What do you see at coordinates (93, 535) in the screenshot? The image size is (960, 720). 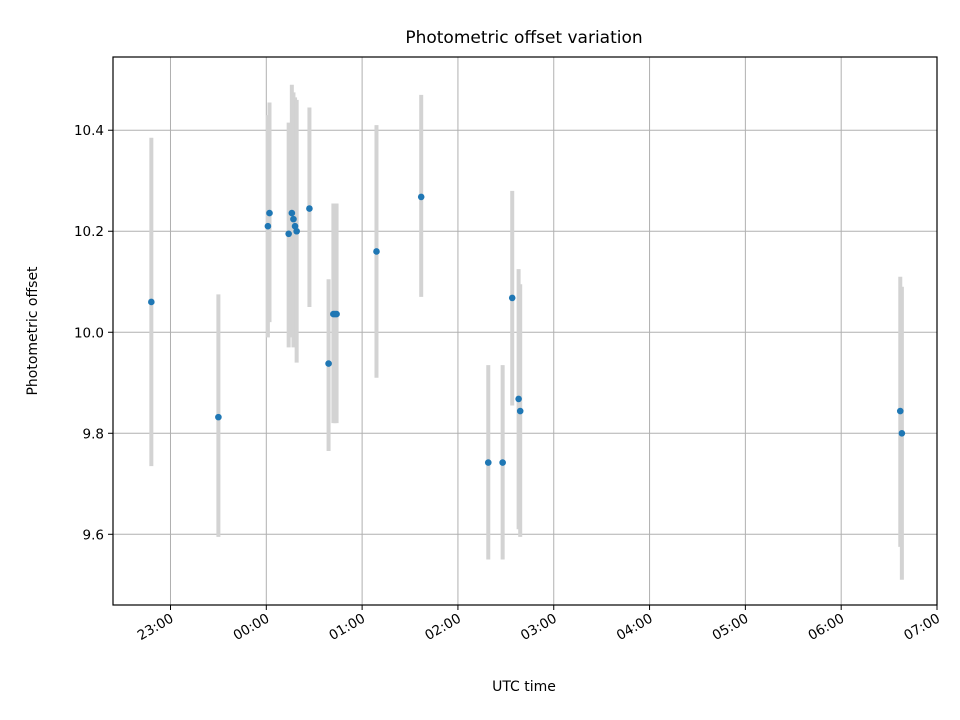 I see `y-tick-label: 9.6` at bounding box center [93, 535].